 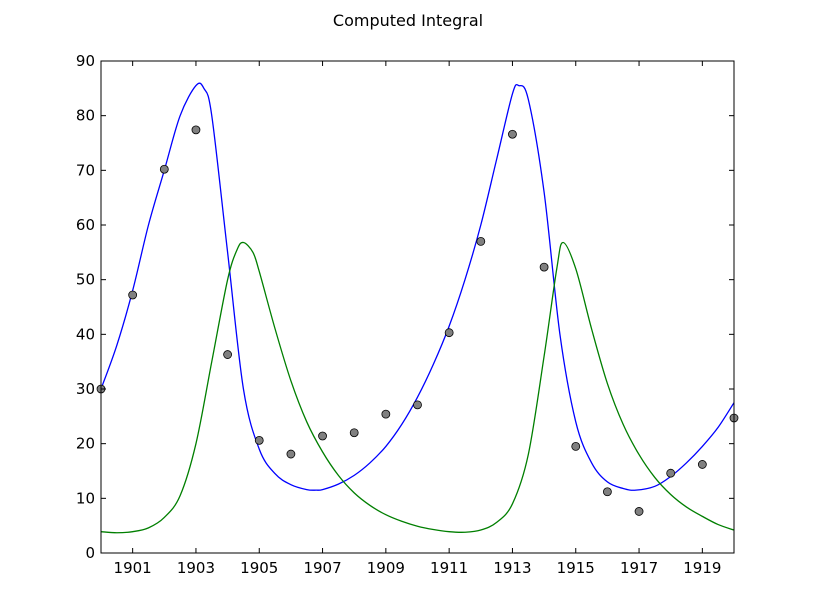 What do you see at coordinates (259, 568) in the screenshot?
I see `x-tick-label: 1905` at bounding box center [259, 568].